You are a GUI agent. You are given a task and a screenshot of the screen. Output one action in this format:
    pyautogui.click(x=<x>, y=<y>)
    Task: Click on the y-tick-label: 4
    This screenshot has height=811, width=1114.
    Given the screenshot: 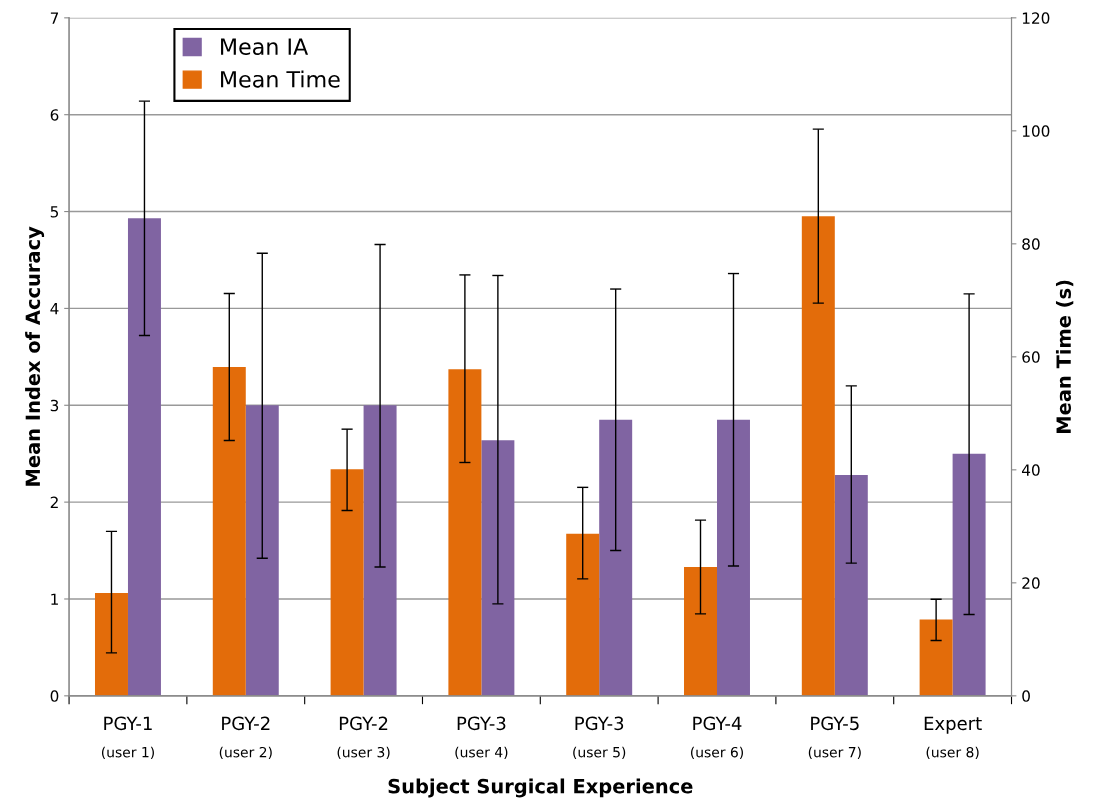 What is the action you would take?
    pyautogui.click(x=54, y=309)
    